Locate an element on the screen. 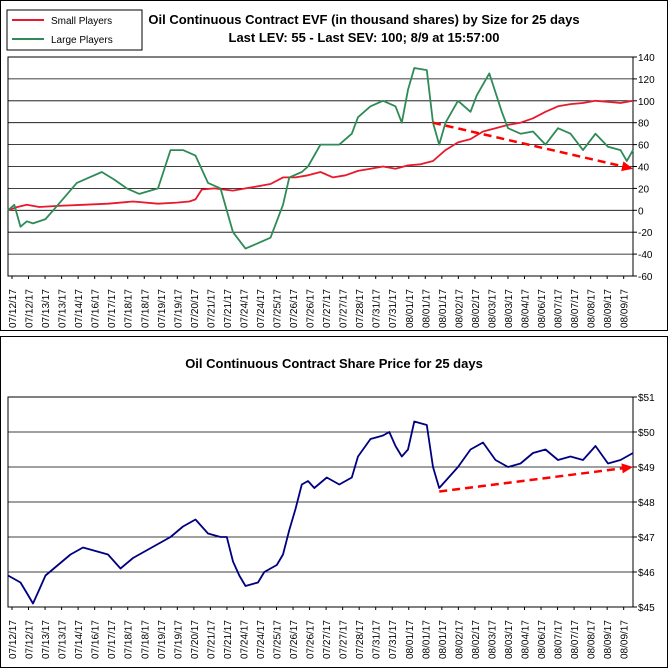 The image size is (669, 669). top-x-tick-label: 08/04/17 is located at coordinates (525, 308).